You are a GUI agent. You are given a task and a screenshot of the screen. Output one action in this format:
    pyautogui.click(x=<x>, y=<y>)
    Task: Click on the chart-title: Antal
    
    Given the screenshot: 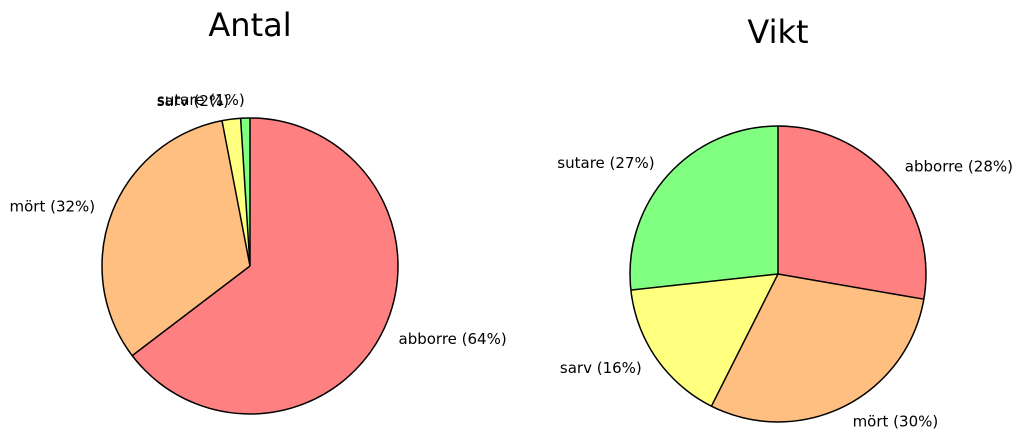 What is the action you would take?
    pyautogui.click(x=249, y=25)
    